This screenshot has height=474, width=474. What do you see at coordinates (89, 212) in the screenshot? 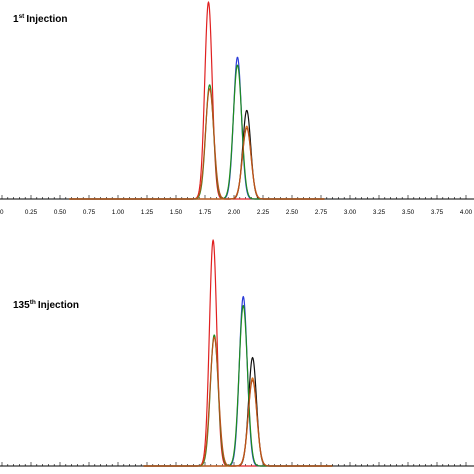
I see `x-tick-label: 0.75` at bounding box center [89, 212].